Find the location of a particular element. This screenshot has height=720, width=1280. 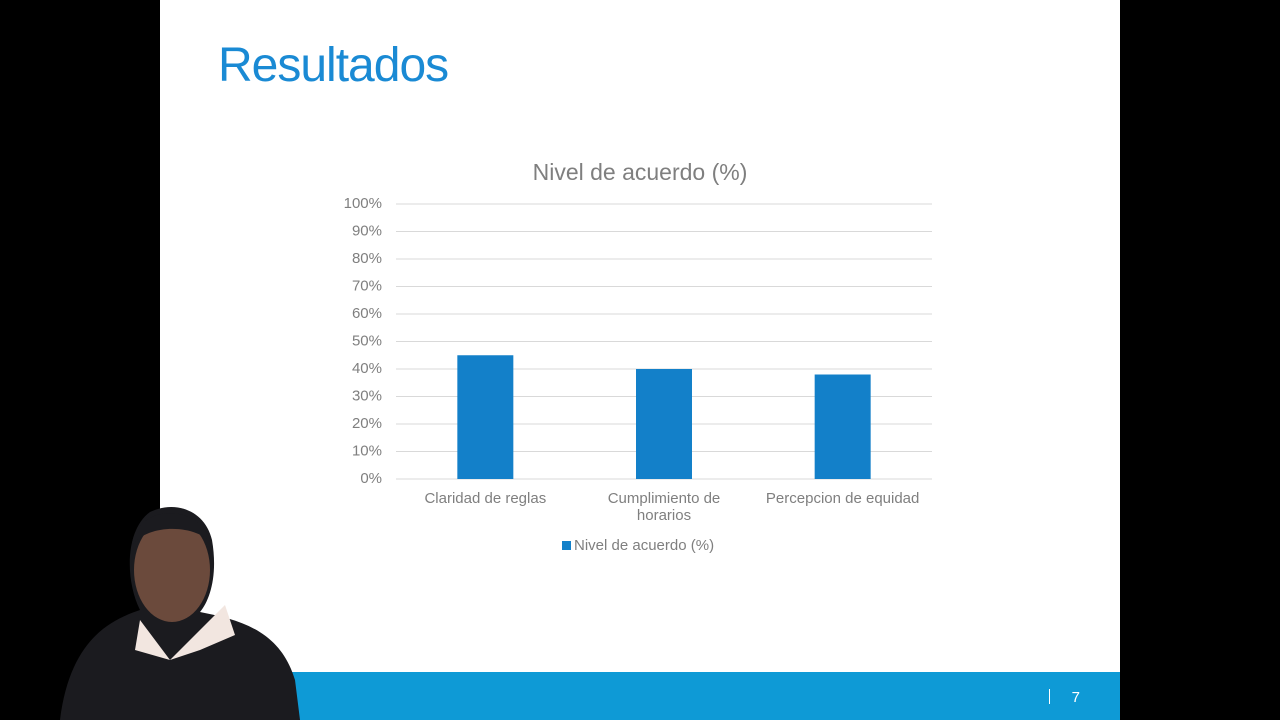

chart-title: Nivel de acuerdo (%) is located at coordinates (640, 172).